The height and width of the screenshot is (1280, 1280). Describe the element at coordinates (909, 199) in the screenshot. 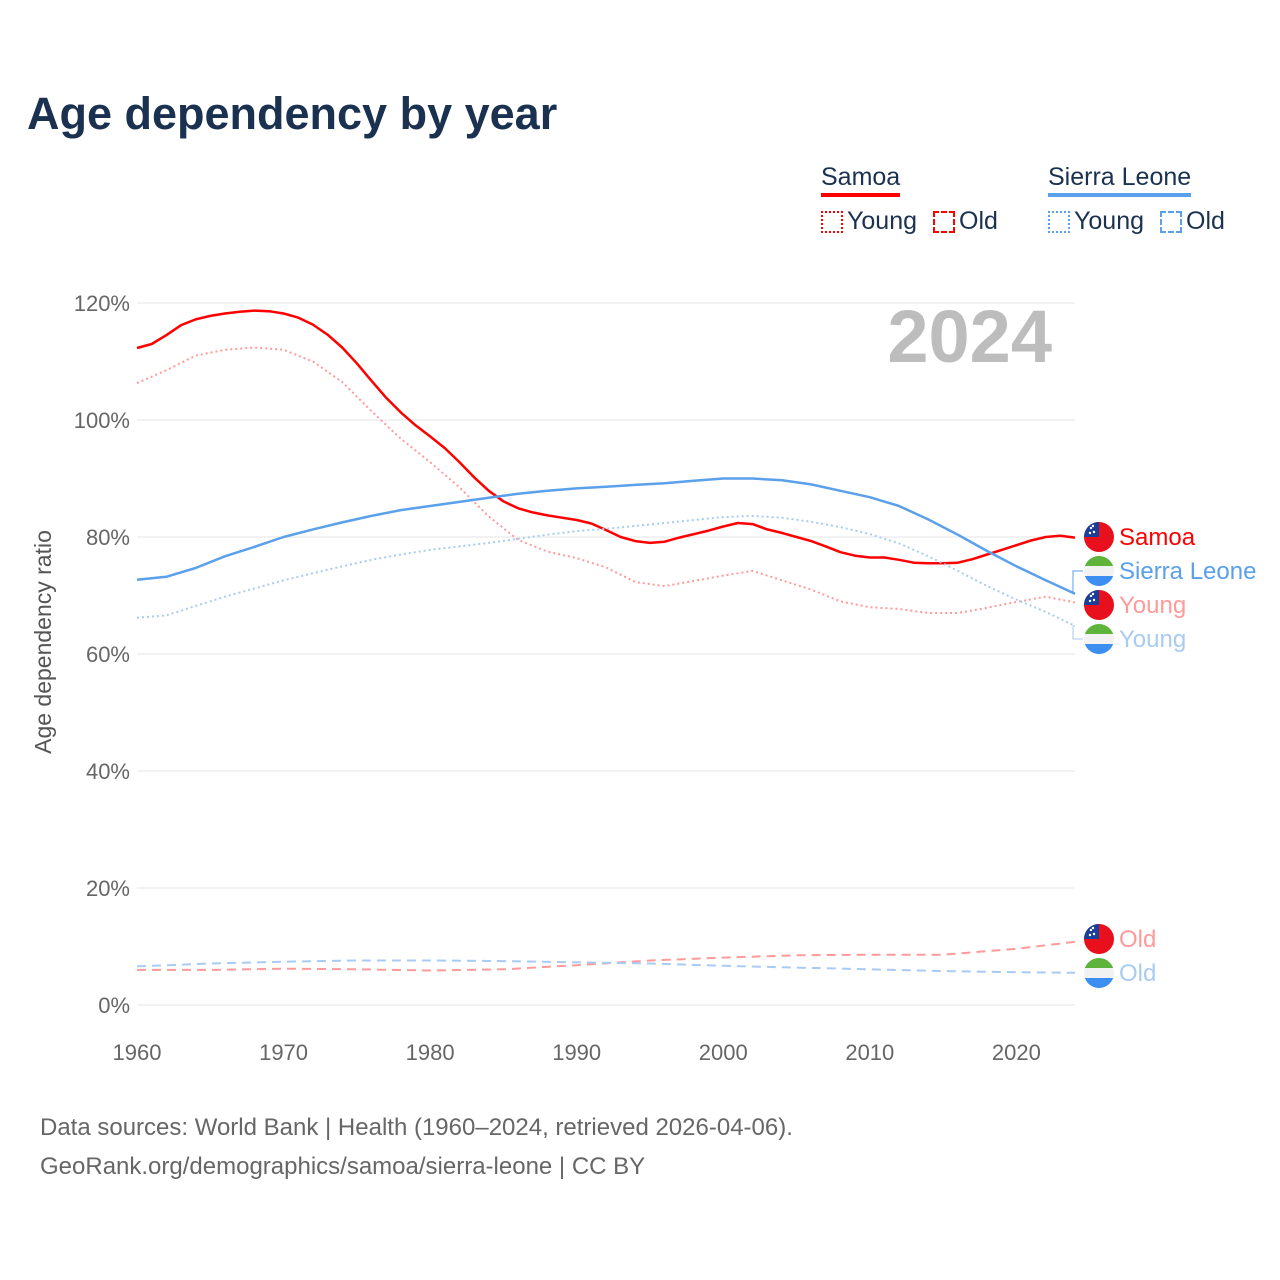

I see `legend-samoa: Samoa Young Old` at that location.